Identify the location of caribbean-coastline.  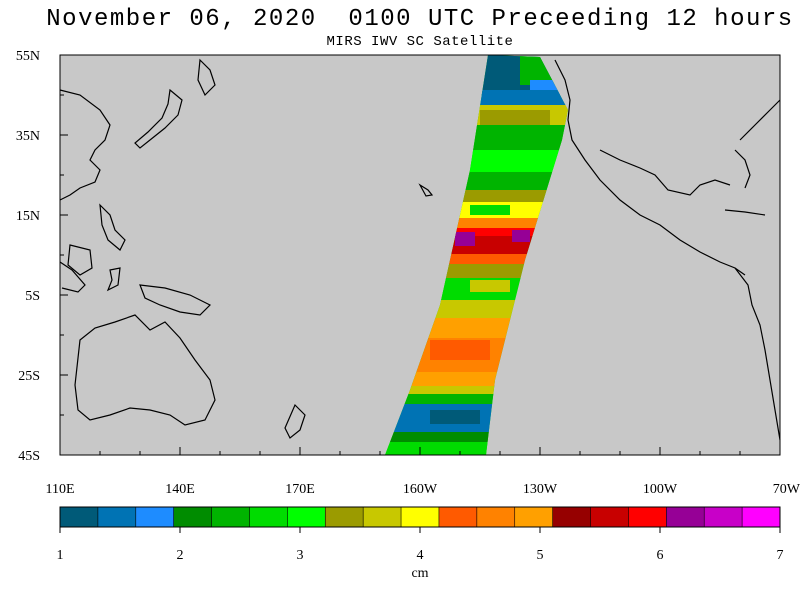
(745, 212).